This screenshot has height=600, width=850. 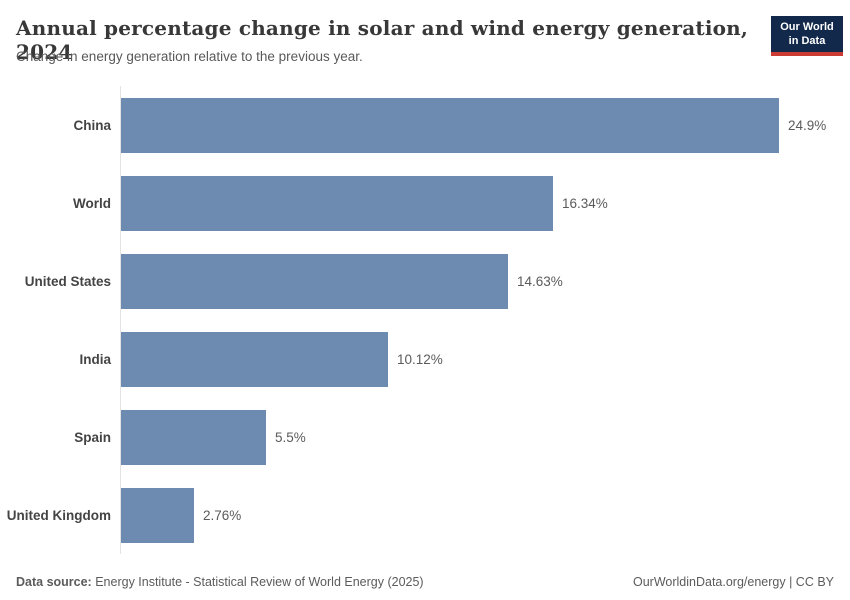 I want to click on bar-track: 2.76%, so click(x=485, y=515).